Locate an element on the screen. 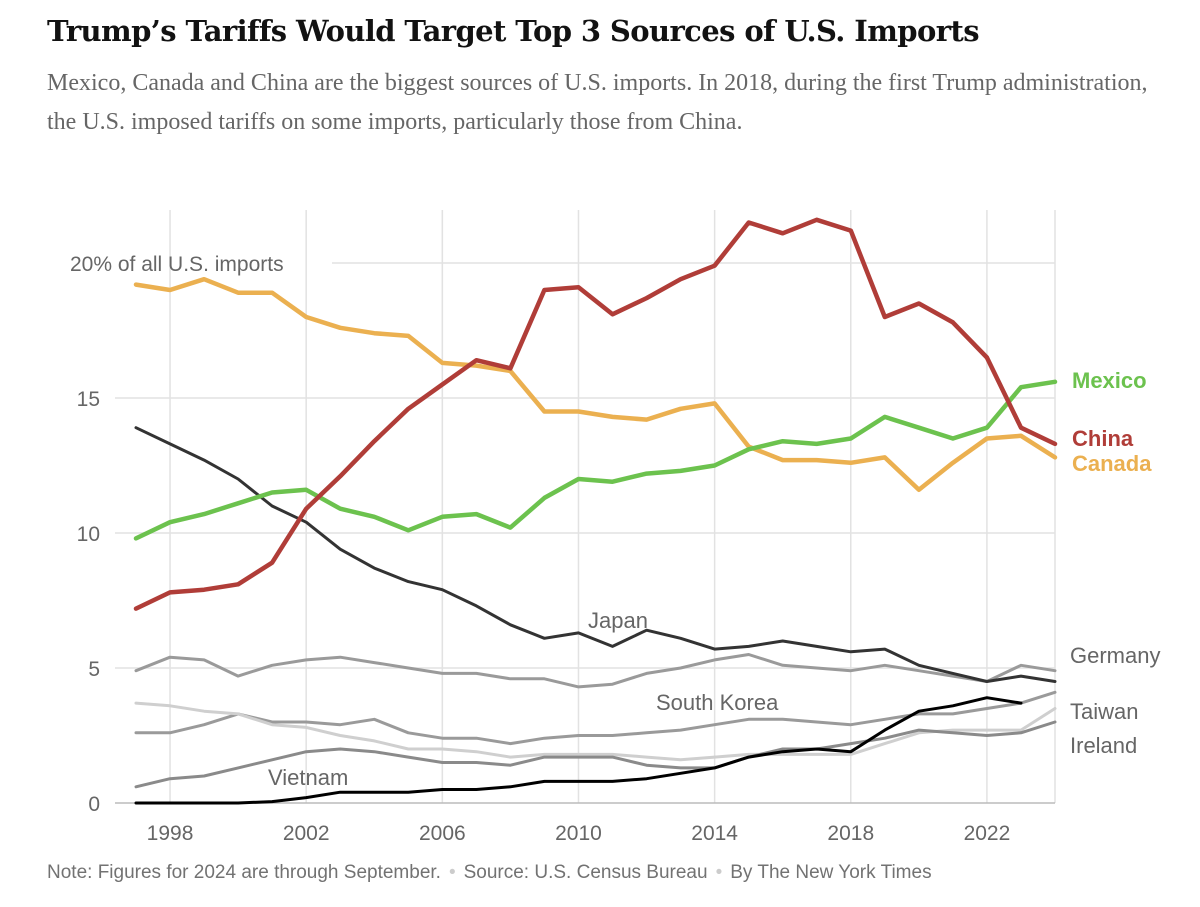 The width and height of the screenshot is (1200, 907). series-label-south-korea: South Korea is located at coordinates (717, 702).